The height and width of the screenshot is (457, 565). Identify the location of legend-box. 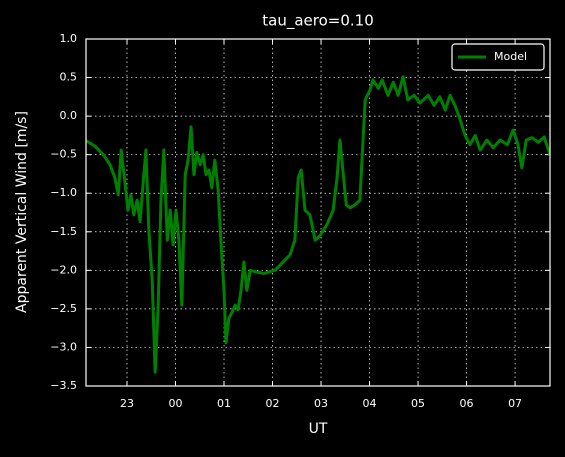
(498, 57).